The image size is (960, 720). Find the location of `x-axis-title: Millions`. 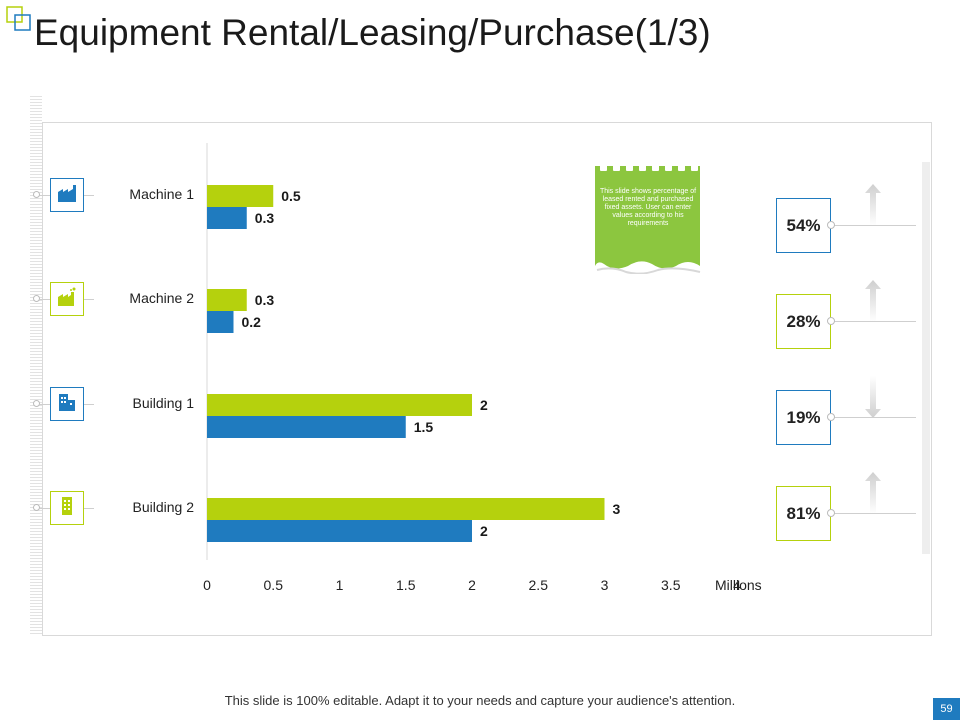

x-axis-title: Millions is located at coordinates (738, 585).